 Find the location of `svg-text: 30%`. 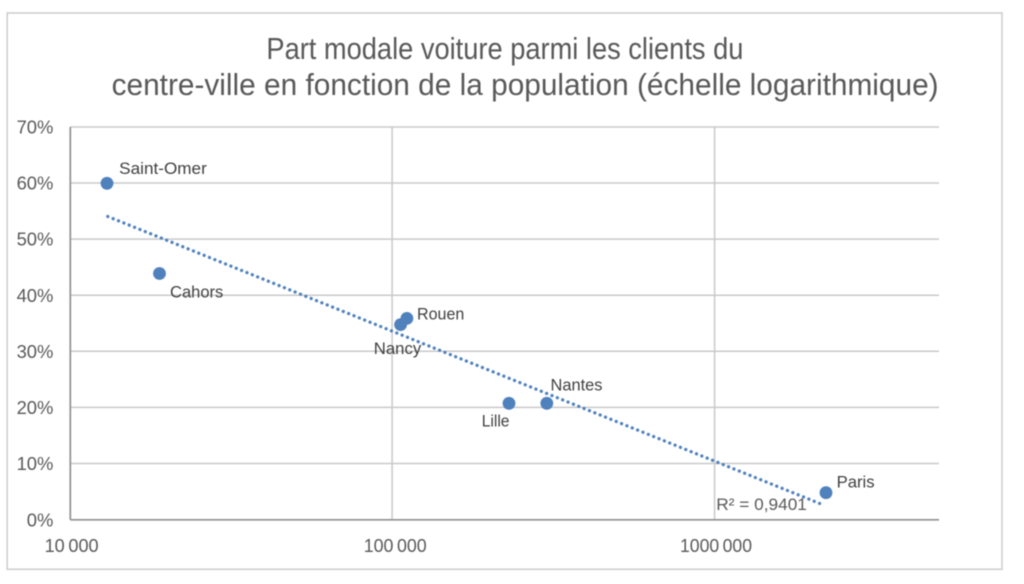

svg-text: 30% is located at coordinates (35, 351).